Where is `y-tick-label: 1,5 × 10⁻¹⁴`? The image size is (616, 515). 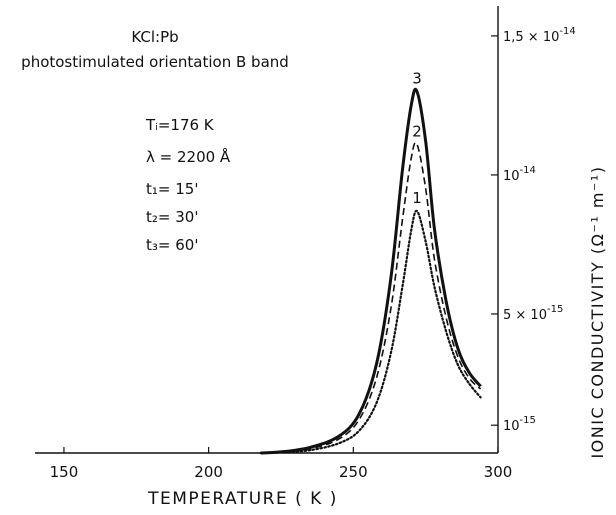
y-tick-label: 1,5 × 10⁻¹⁴ is located at coordinates (539, 35).